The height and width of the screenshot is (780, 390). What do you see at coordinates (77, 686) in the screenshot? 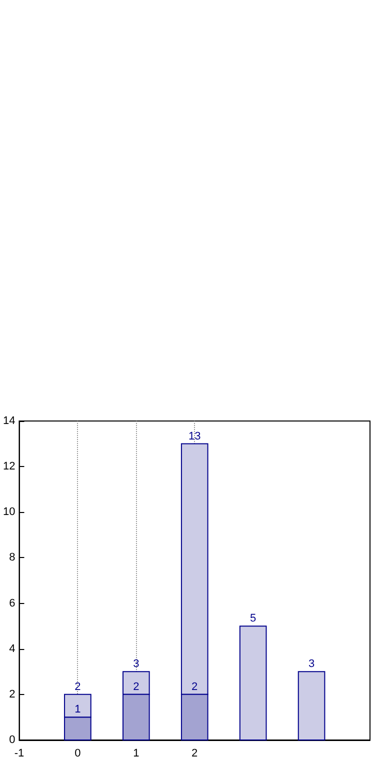
I see `total-label: 2` at bounding box center [77, 686].